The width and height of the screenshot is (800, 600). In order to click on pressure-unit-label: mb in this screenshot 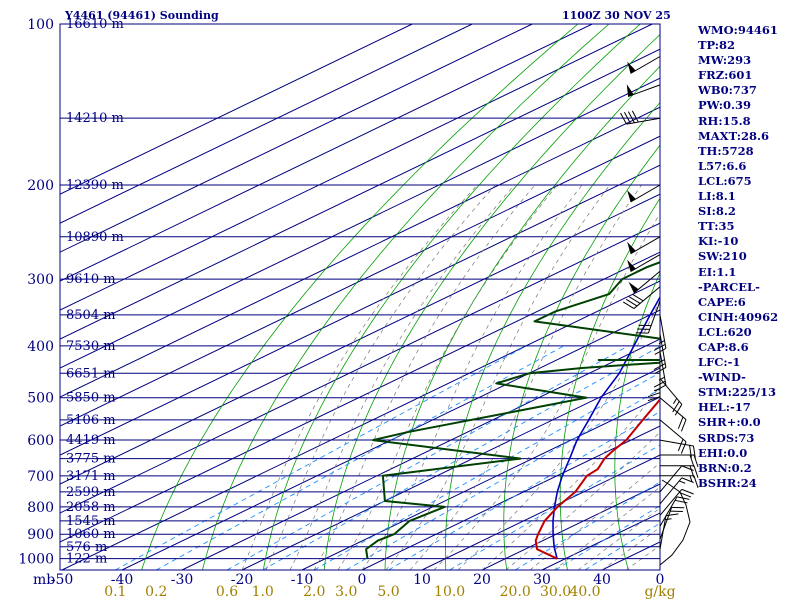, I will do `click(44, 580)`.